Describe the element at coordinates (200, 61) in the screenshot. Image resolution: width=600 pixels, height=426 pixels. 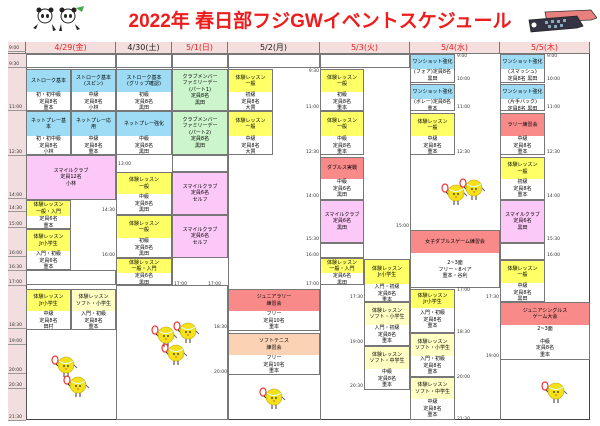
I see `empty-slot` at that location.